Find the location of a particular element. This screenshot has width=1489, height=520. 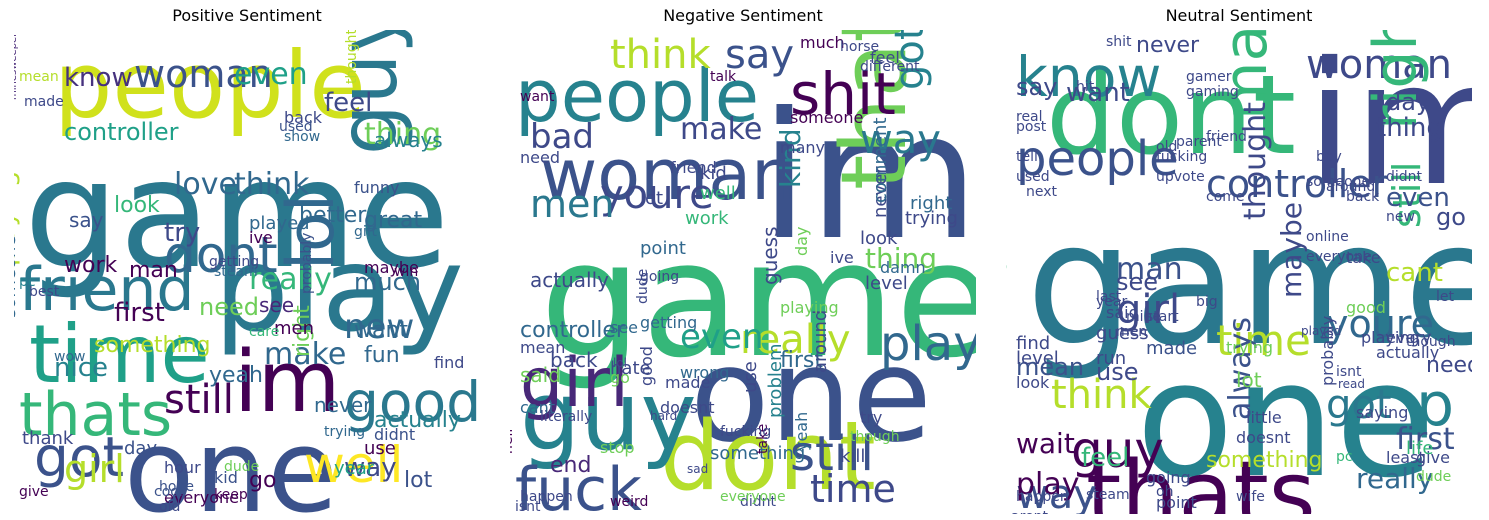

cloud-word-hate: hate is located at coordinates (630, 368).